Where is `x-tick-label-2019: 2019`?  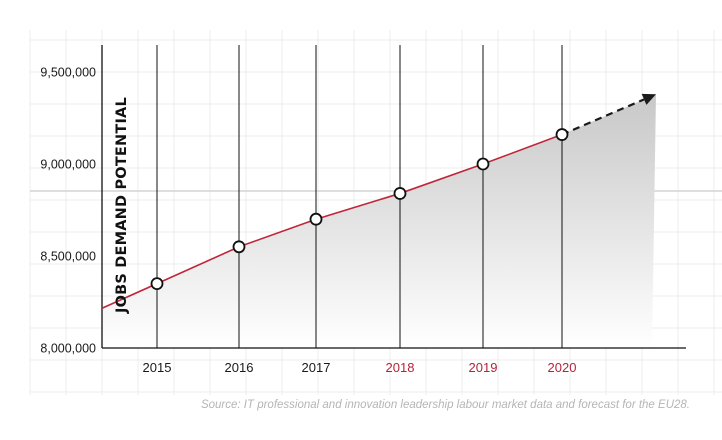
x-tick-label-2019: 2019 is located at coordinates (483, 367).